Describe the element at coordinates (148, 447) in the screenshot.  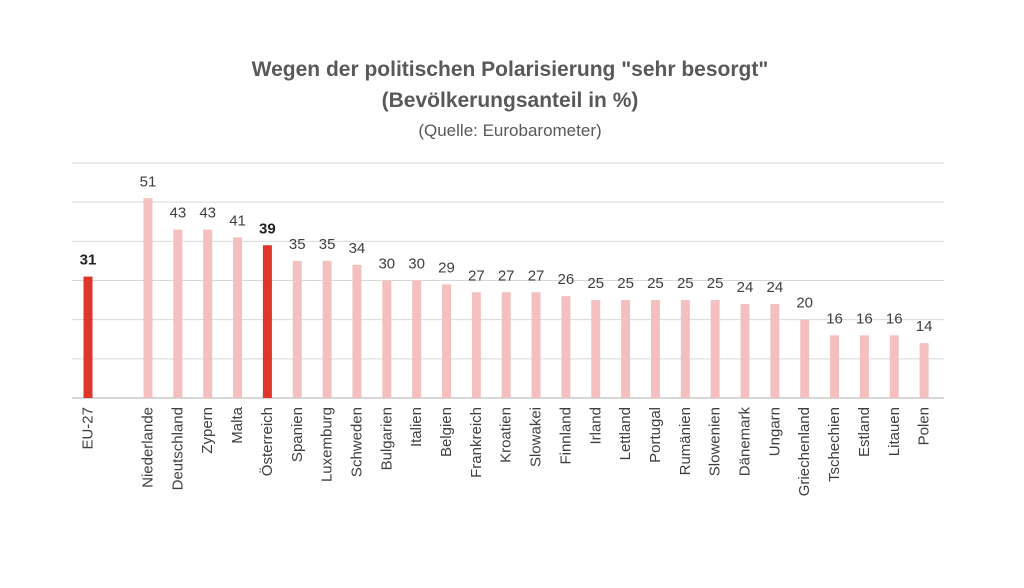
I see `category-label: Niederlande` at that location.